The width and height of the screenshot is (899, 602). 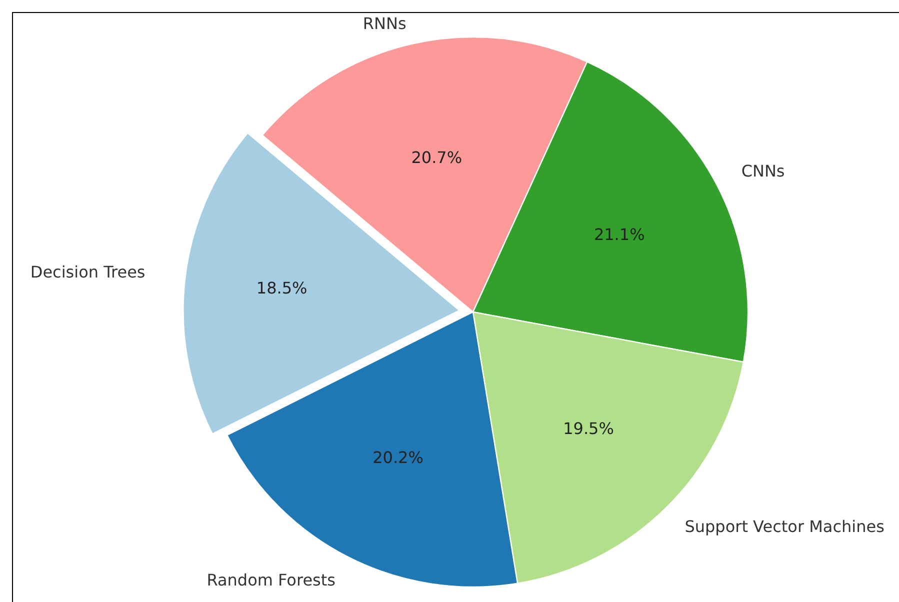 I want to click on slice-label: Decision Trees, so click(x=88, y=272).